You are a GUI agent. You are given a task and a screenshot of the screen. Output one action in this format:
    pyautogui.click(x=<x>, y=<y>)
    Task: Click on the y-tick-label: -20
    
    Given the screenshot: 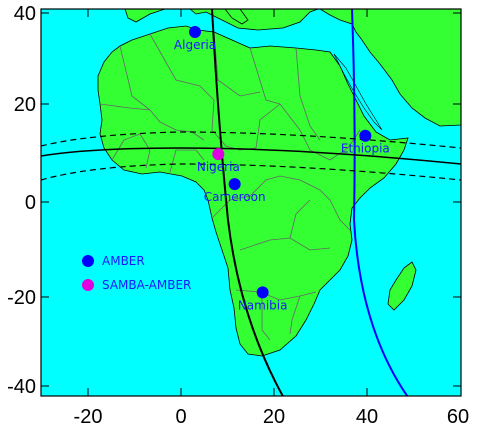 What is the action you would take?
    pyautogui.click(x=21, y=298)
    